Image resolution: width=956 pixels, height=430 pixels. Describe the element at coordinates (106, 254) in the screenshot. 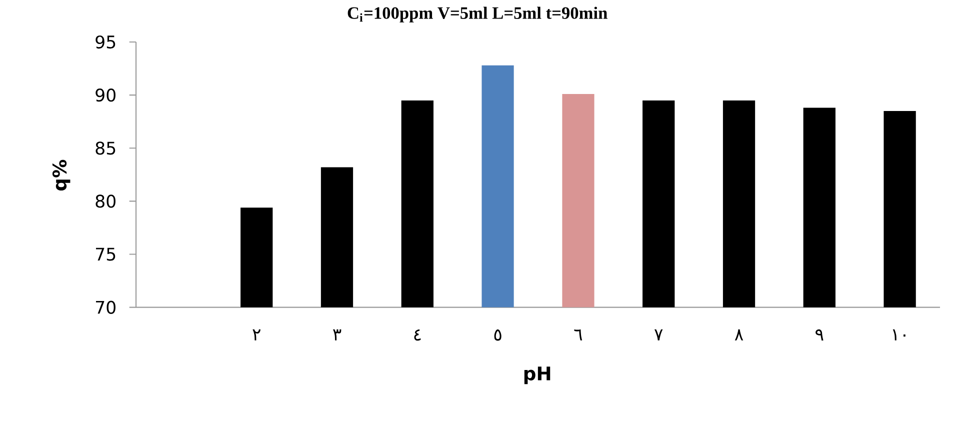

I see `y-tick-label: 75` at that location.